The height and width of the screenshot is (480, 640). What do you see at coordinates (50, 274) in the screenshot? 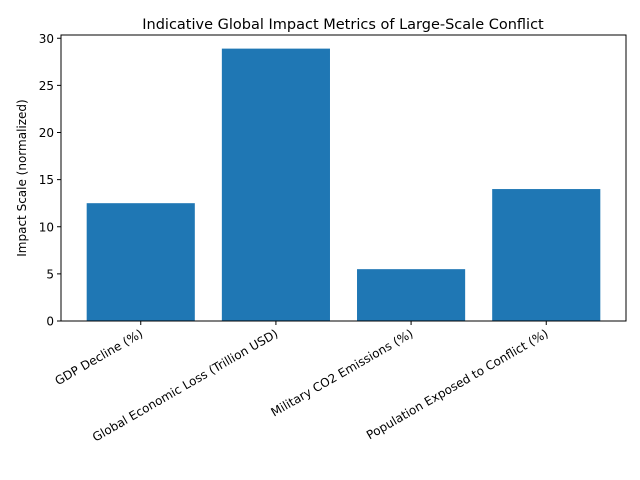
I see `y-tick-label-1: 5` at bounding box center [50, 274].